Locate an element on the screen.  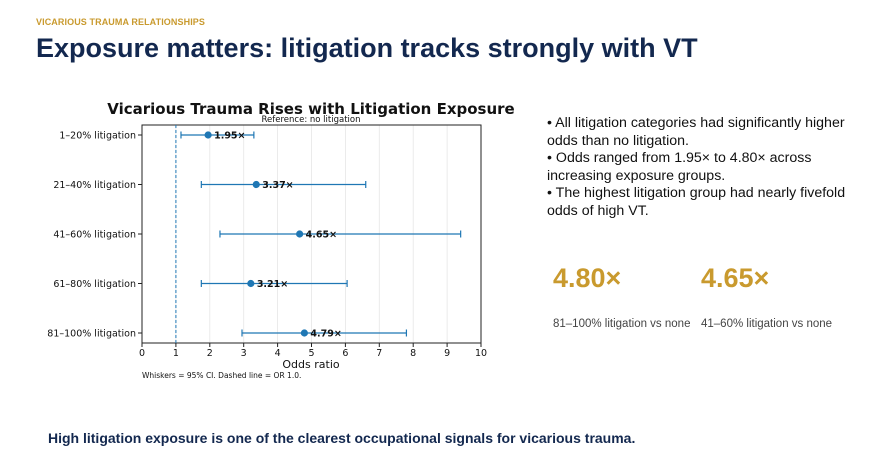
x-tick-label: 8 is located at coordinates (413, 353).